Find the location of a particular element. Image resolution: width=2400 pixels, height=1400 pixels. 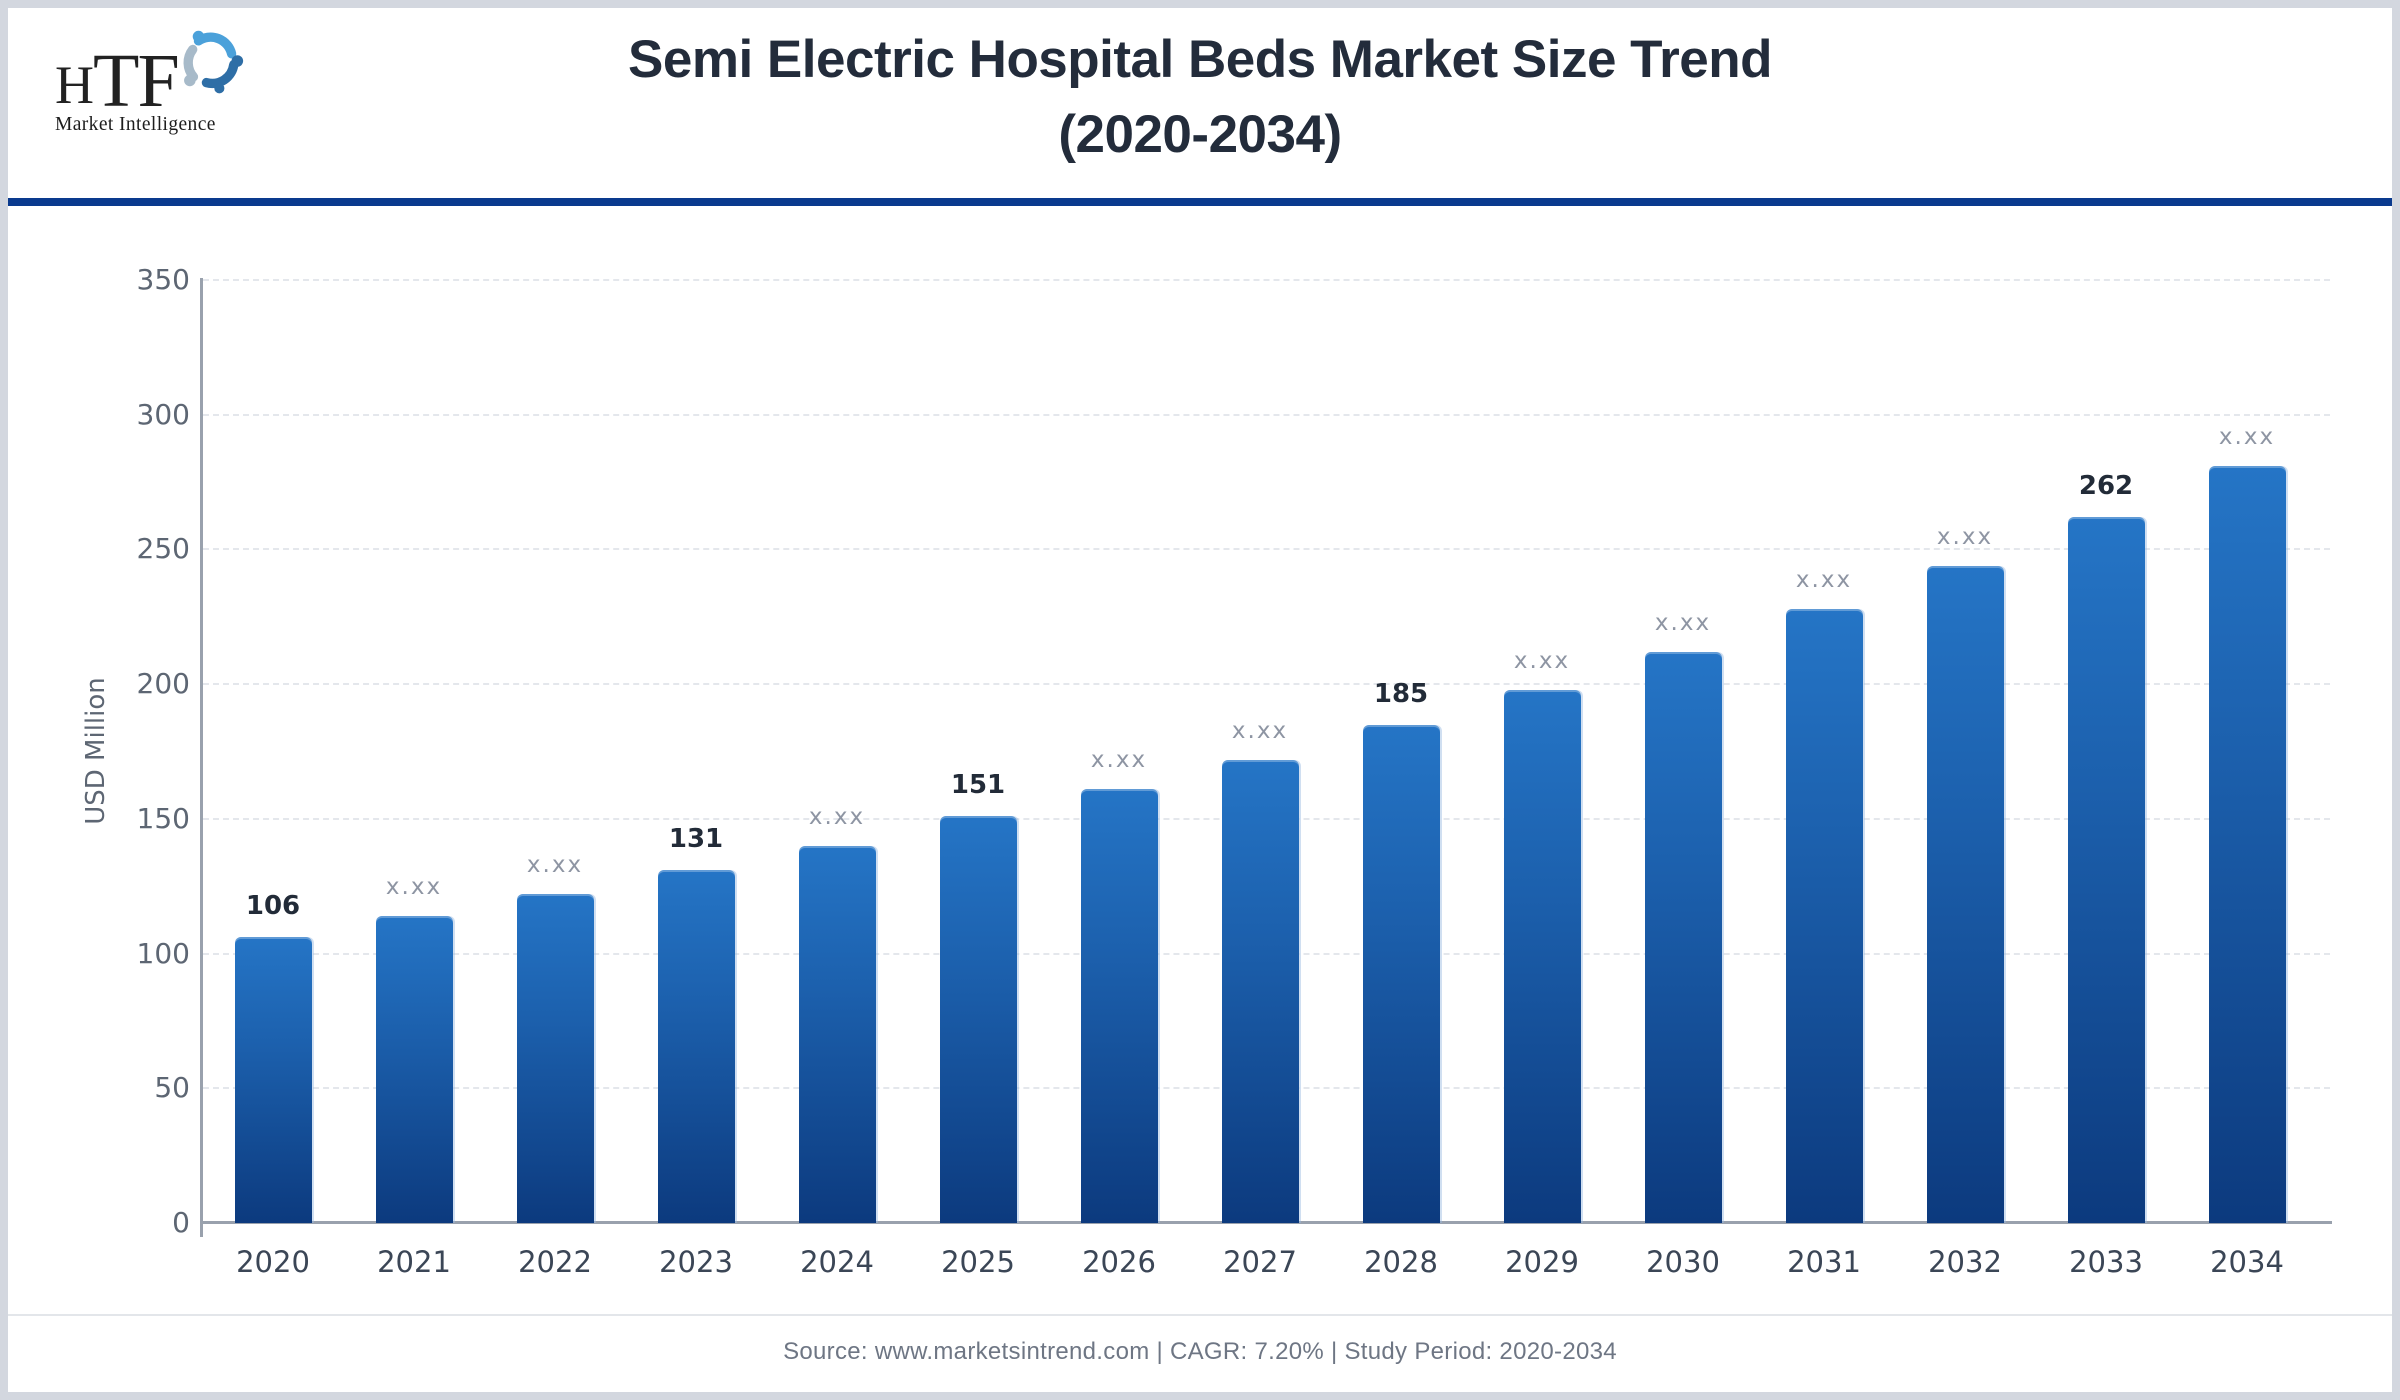

y-axis-tick-labels: 0 50 100 150 200 250 300 350 is located at coordinates (129, 751).